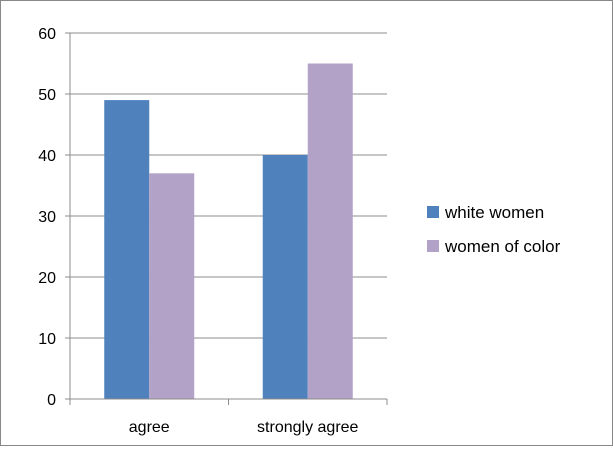 This screenshot has height=450, width=613. I want to click on x-tick-label: strongly agree, so click(307, 427).